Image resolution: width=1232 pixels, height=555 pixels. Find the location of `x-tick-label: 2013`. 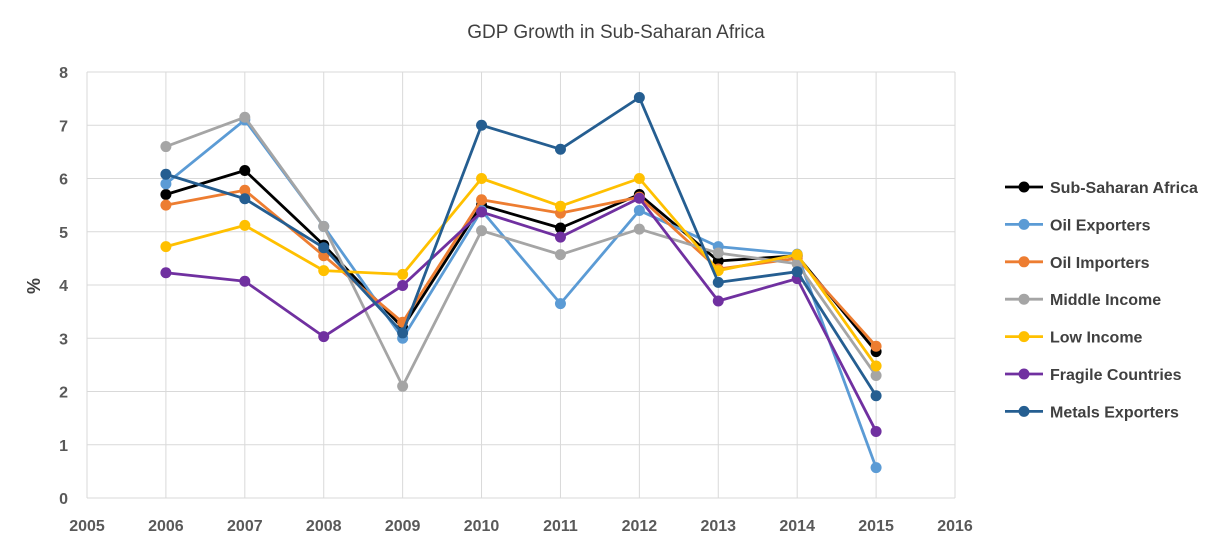

x-tick-label: 2013 is located at coordinates (718, 526).